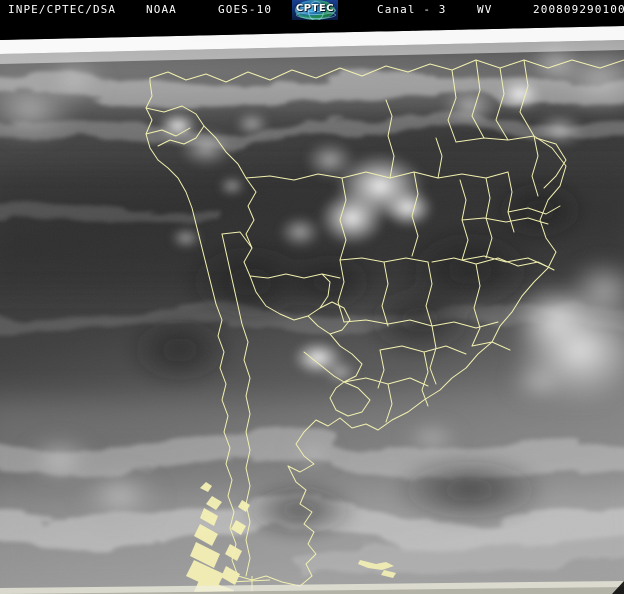 Image resolution: width=624 pixels, height=594 pixels. Describe the element at coordinates (245, 9) in the screenshot. I see `platform-label: GOES-10` at that location.